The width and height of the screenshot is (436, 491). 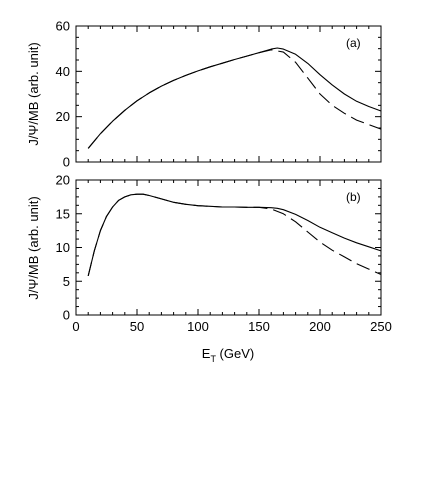 What do you see at coordinates (66, 281) in the screenshot?
I see `y-tick-label: 5` at bounding box center [66, 281].